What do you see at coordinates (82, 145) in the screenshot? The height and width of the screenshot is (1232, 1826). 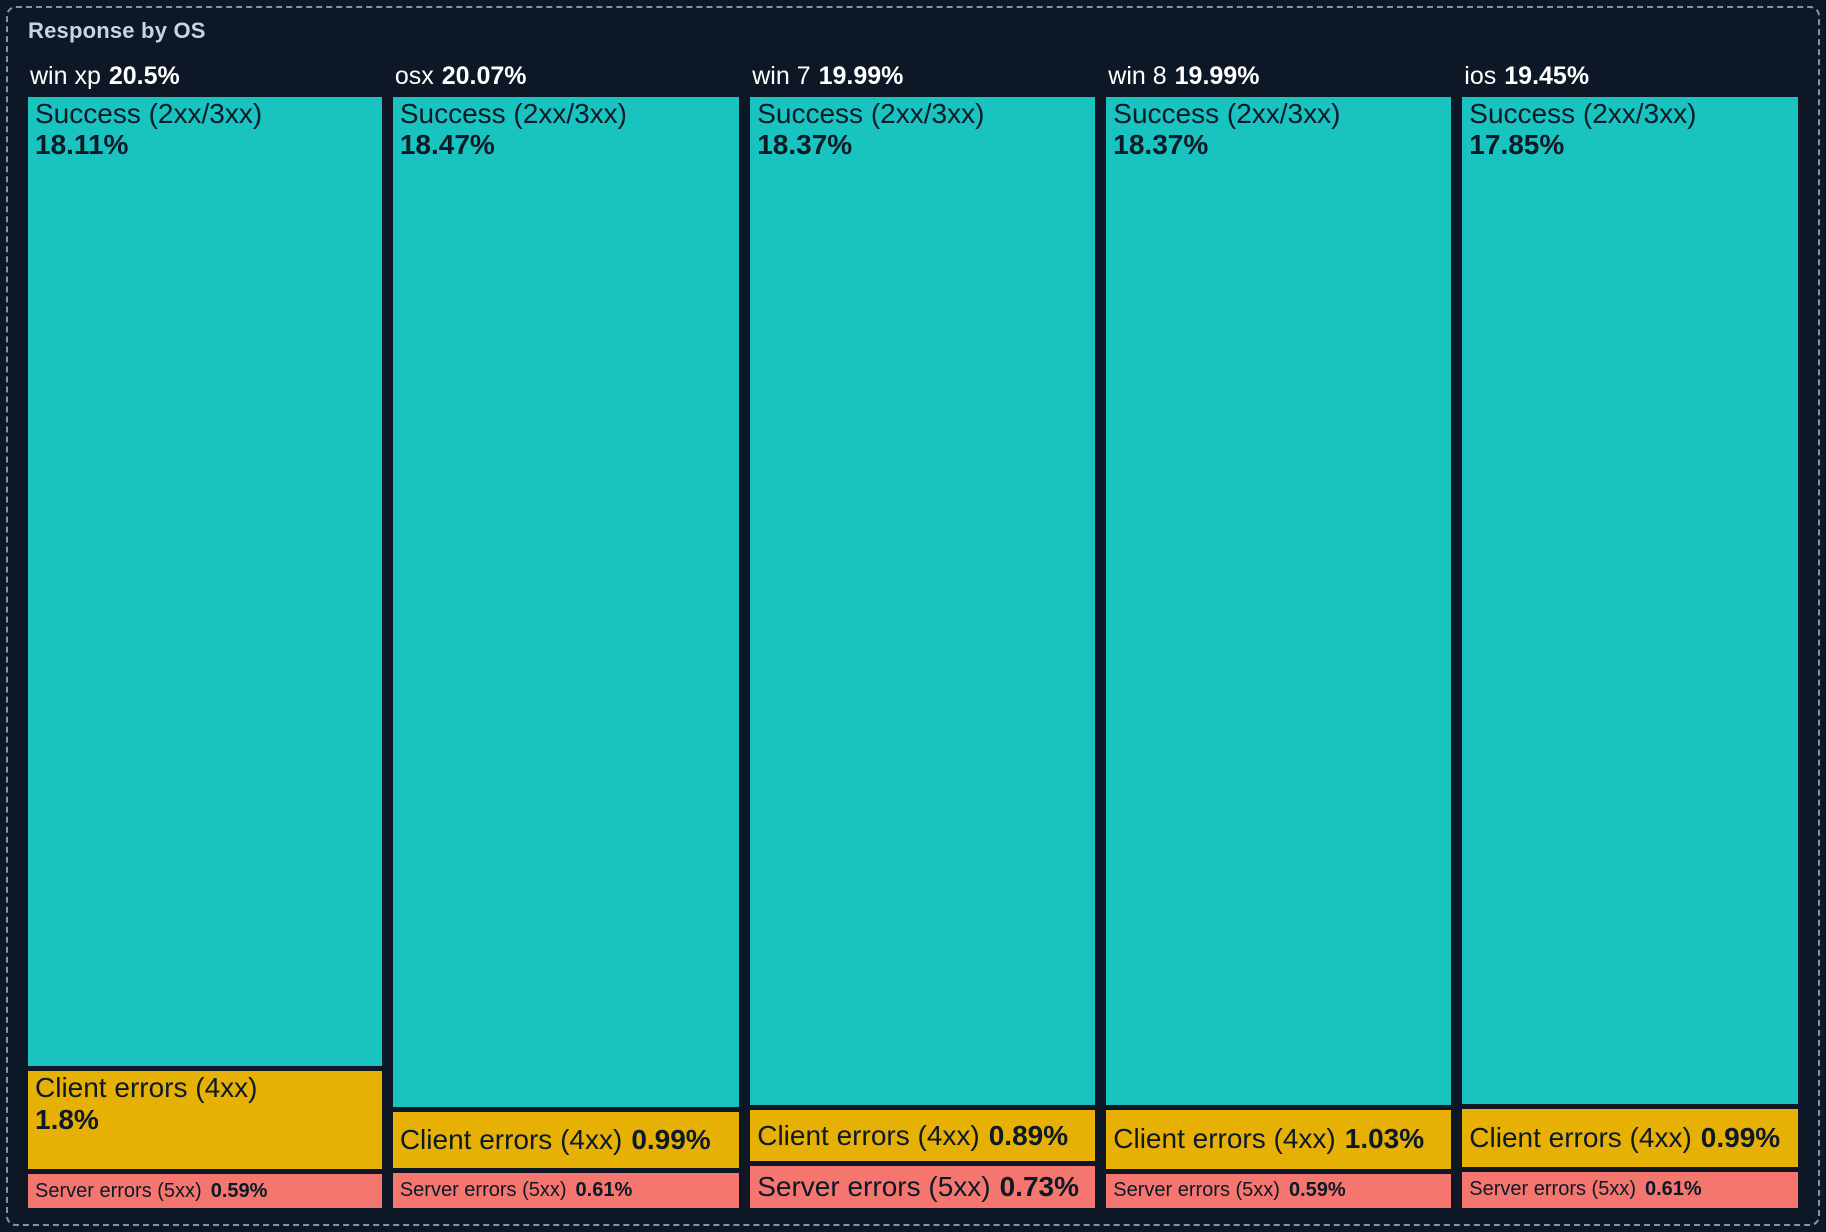 I see `tile-pct: 18.11%` at bounding box center [82, 145].